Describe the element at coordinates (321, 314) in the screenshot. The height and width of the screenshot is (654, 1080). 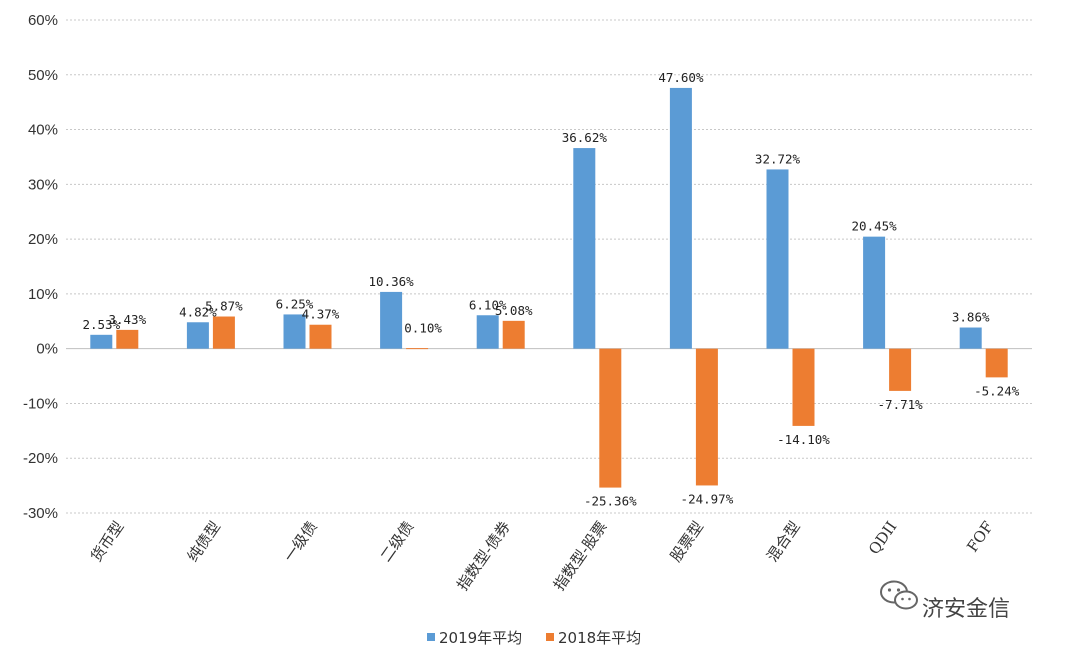
I see `data-label: 4.37%` at that location.